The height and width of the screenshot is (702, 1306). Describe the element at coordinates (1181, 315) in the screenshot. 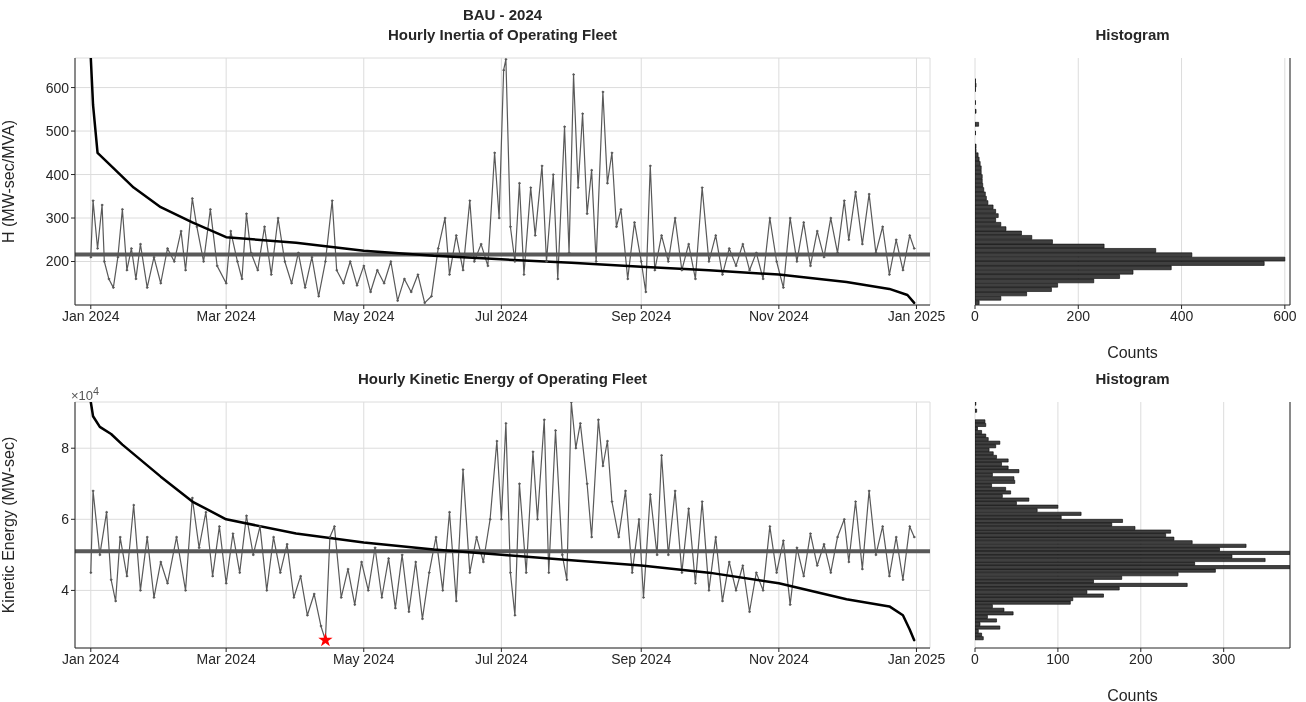

I see `x-tick-label: 400` at that location.